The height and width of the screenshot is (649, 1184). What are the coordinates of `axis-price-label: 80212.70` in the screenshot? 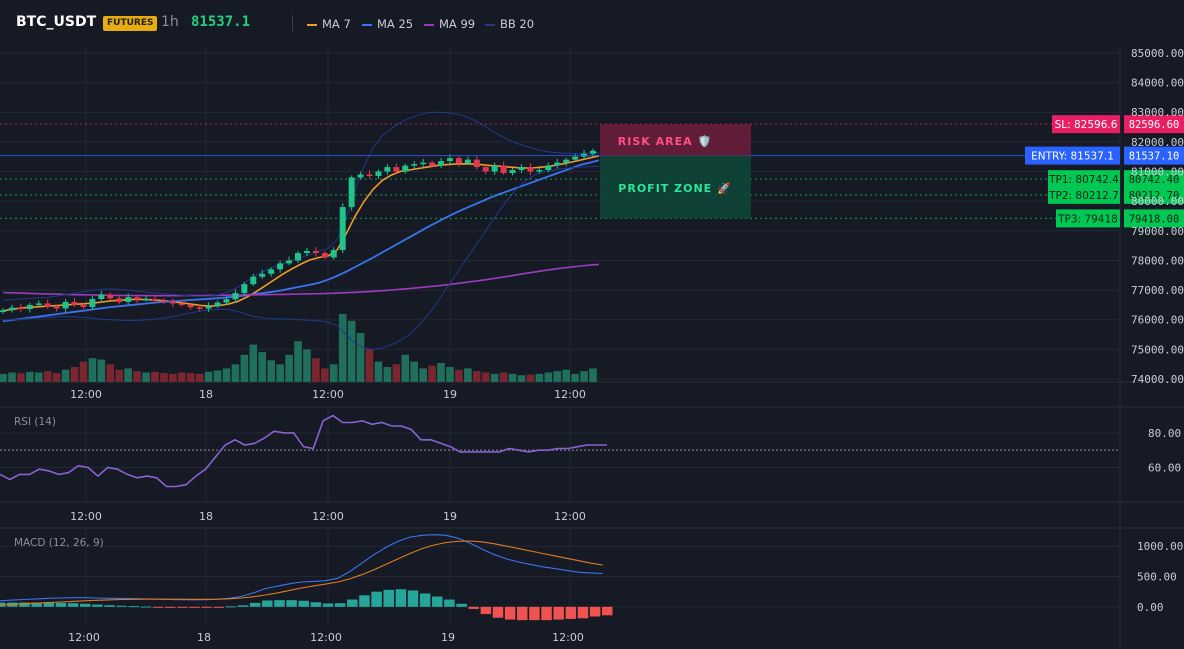 It's located at (1154, 196).